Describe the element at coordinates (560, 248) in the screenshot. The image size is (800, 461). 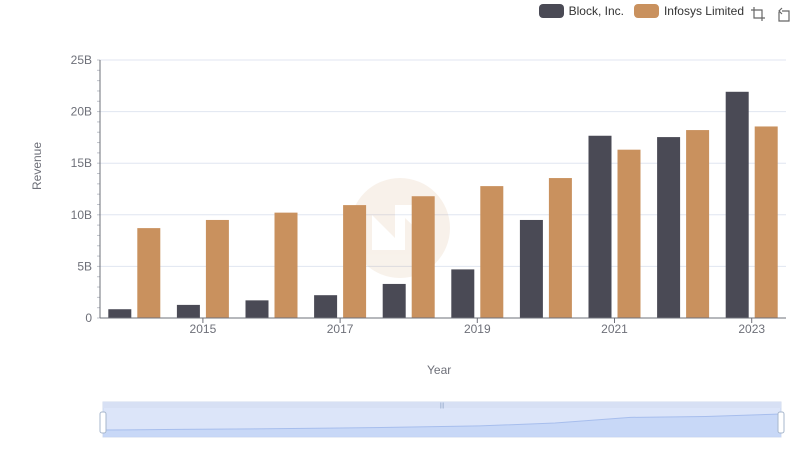
I see `bar-infosys-2020` at that location.